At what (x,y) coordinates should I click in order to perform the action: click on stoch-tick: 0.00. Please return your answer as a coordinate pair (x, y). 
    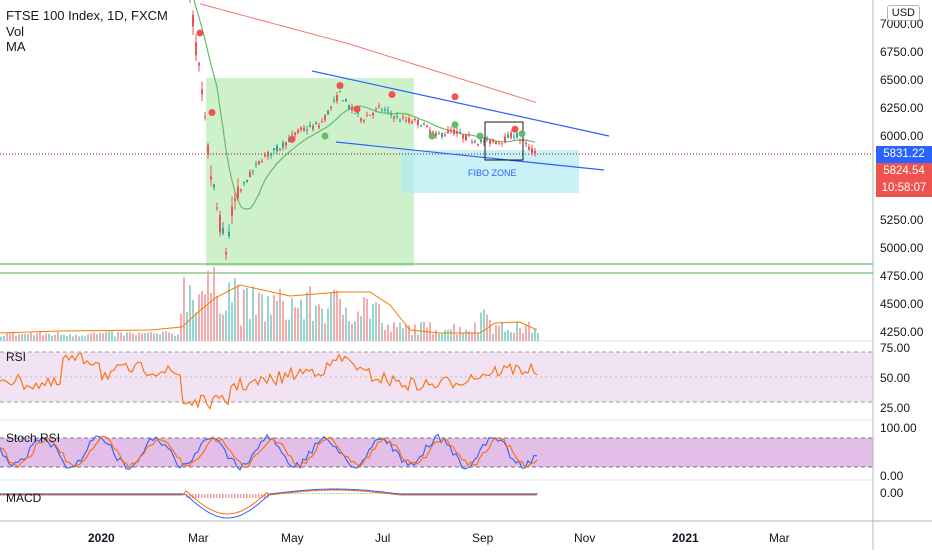
    Looking at the image, I should click on (892, 476).